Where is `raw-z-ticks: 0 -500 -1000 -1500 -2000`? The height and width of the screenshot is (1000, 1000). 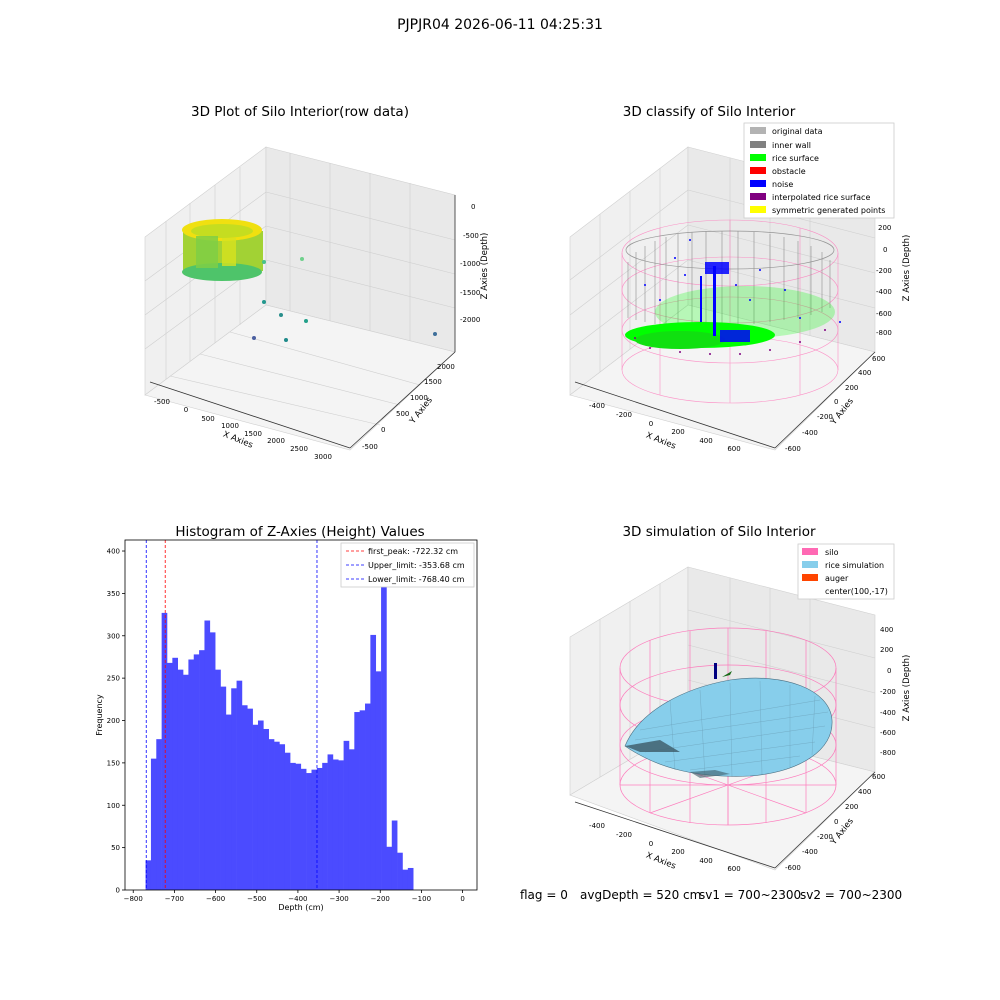 raw-z-ticks: 0 -500 -1000 -1500 -2000 is located at coordinates (470, 263).